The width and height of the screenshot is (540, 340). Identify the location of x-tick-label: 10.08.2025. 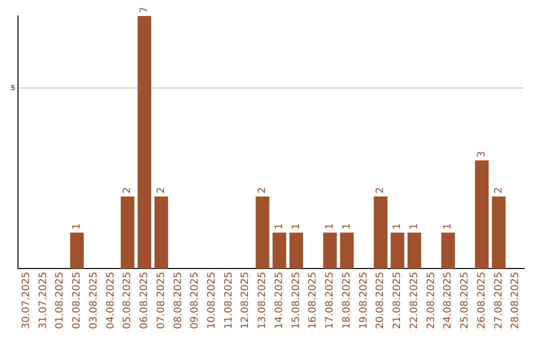
(212, 301).